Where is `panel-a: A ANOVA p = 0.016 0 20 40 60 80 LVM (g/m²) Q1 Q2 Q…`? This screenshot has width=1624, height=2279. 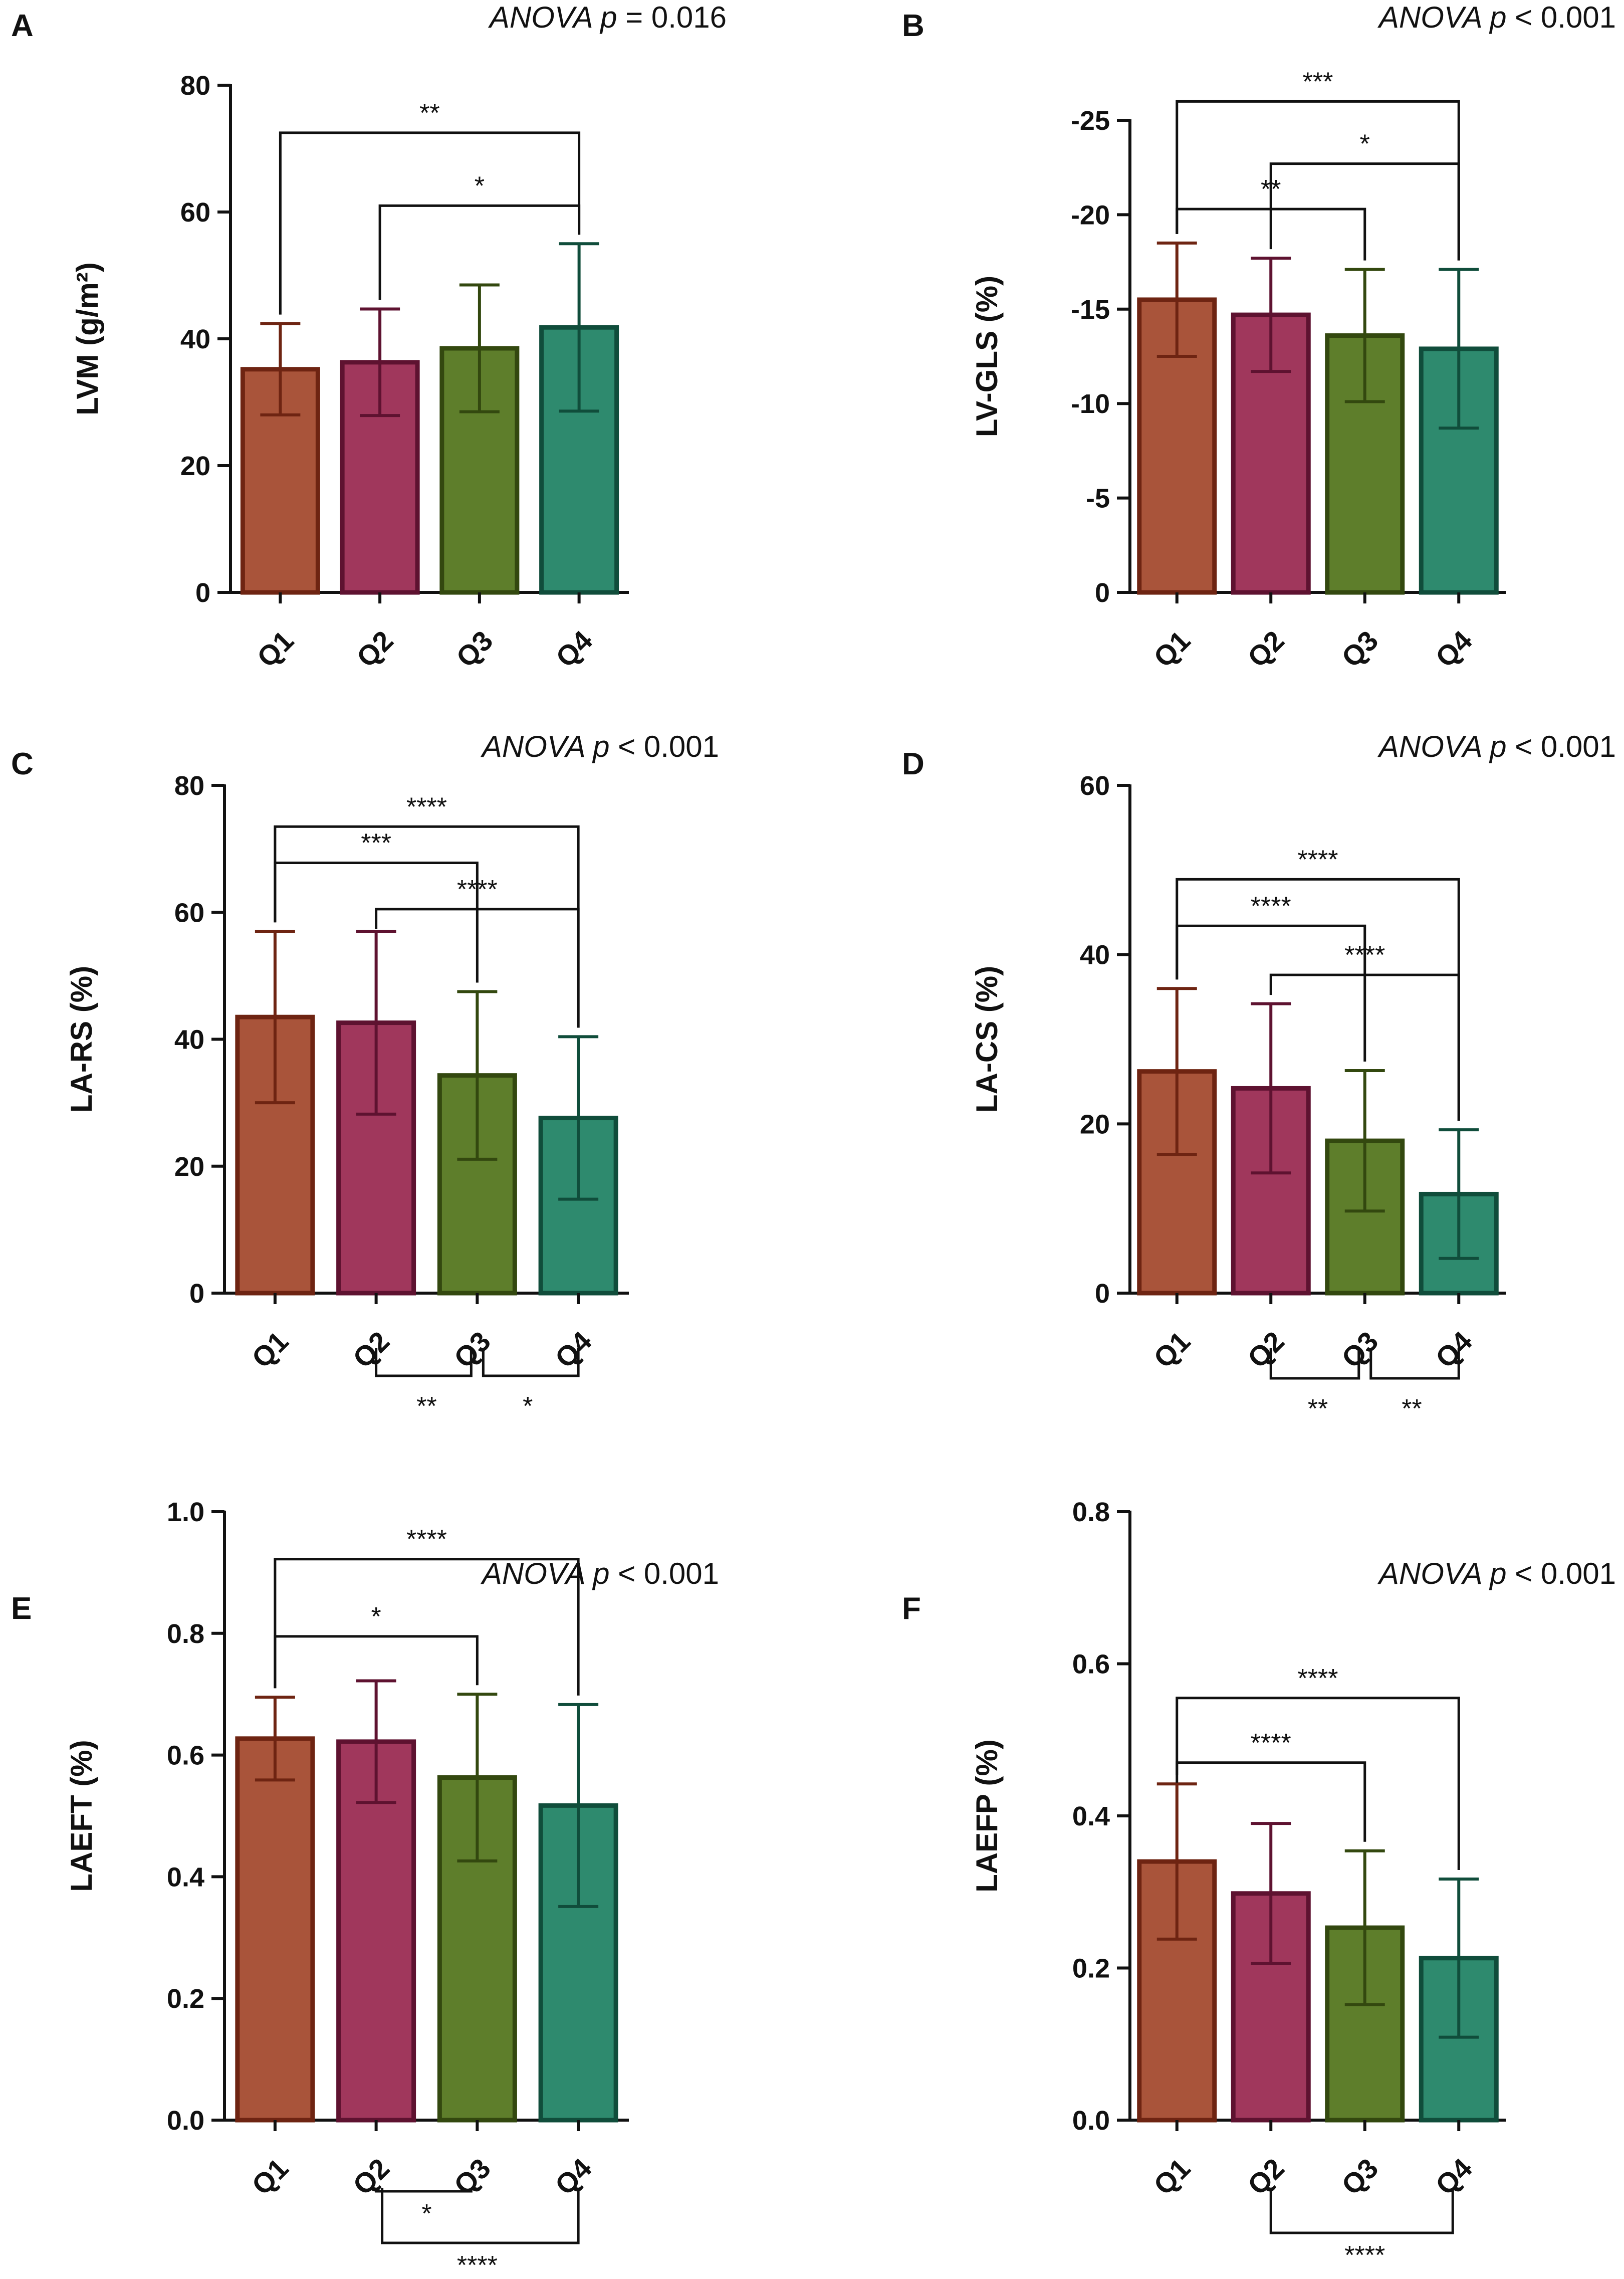 panel-a: A ANOVA p = 0.016 0 20 40 60 80 LVM (g/m²) Q1 Q2 Q… is located at coordinates (369, 337).